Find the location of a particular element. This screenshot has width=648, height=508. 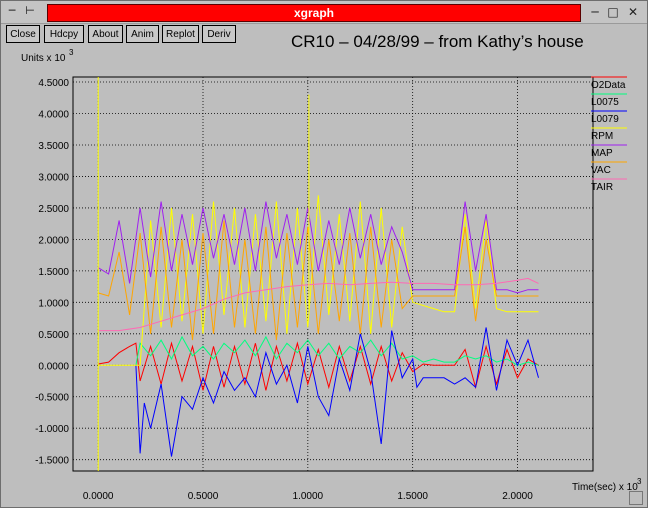

y-tick-label: 2.5000 is located at coordinates (53, 209).